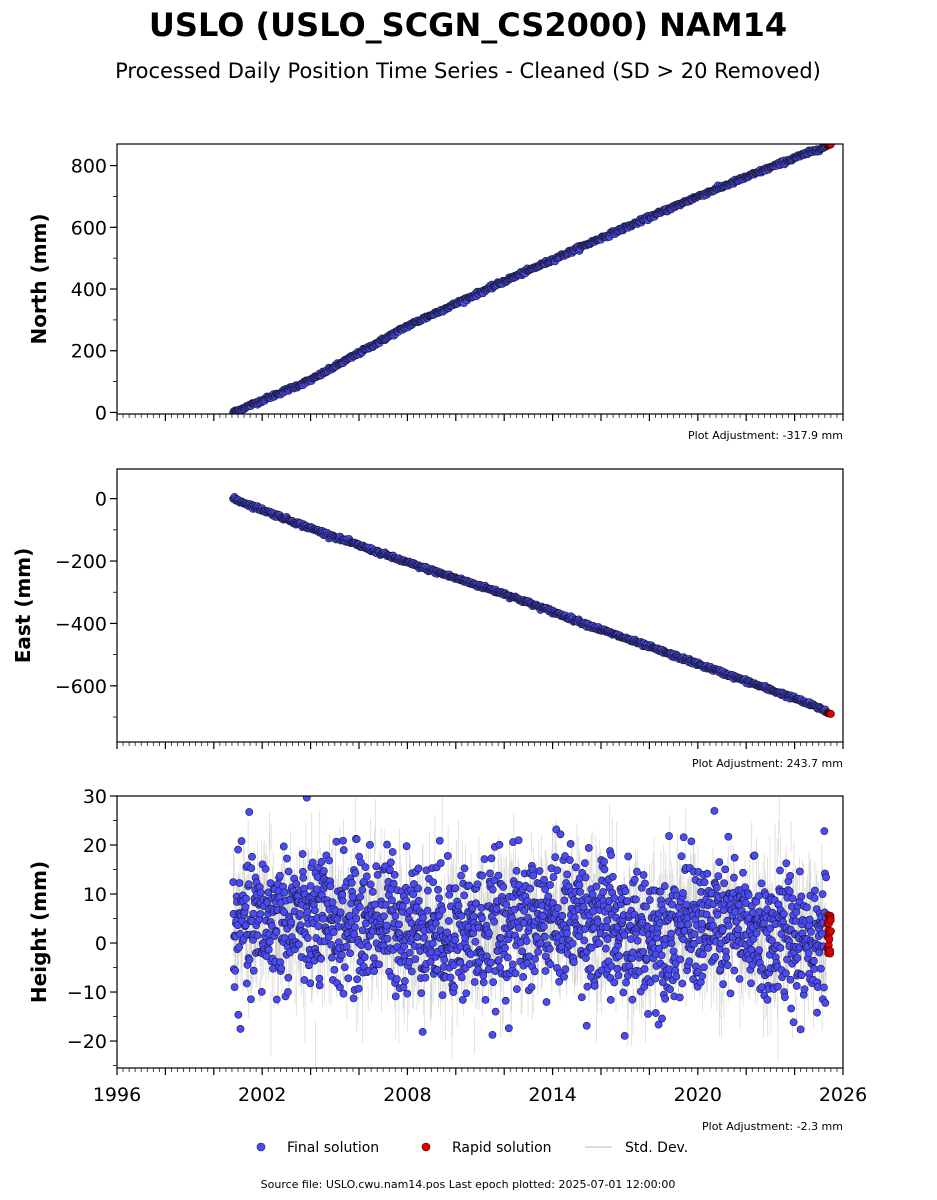 Image resolution: width=937 pixels, height=1200 pixels. I want to click on plot-adjustment-note: Plot Adjustment: -317.9 mm, so click(765, 435).